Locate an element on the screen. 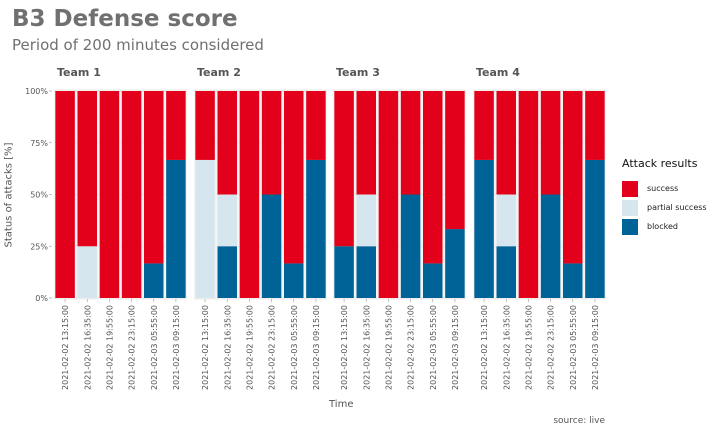 The height and width of the screenshot is (436, 723). legend-label-partial-success: partial success is located at coordinates (677, 207).